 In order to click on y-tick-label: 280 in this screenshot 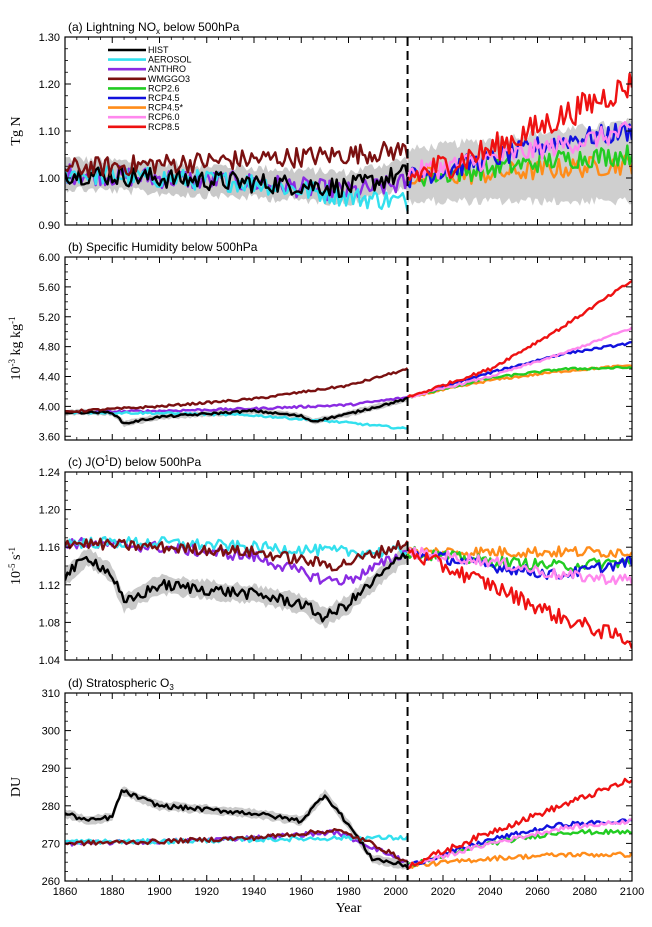, I will do `click(51, 807)`.